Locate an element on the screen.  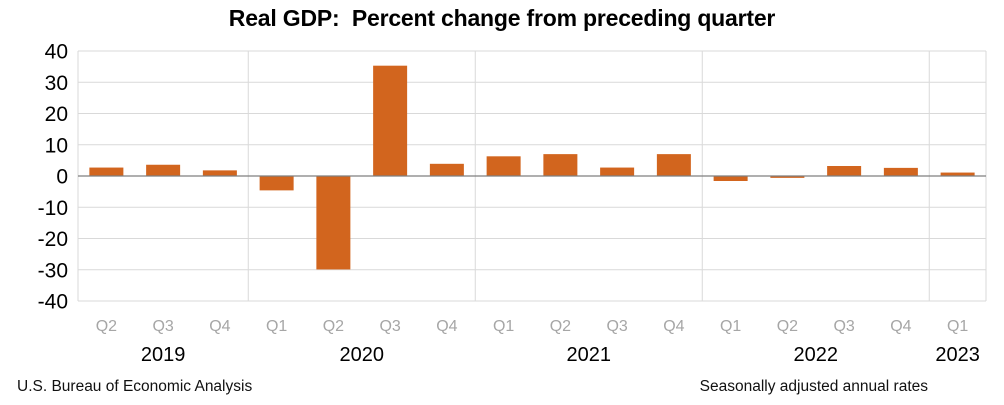
year-label: 2019 is located at coordinates (163, 355).